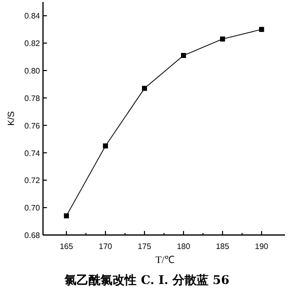 Image resolution: width=294 pixels, height=296 pixels. What do you see at coordinates (32, 43) in the screenshot?
I see `y-tick-label: 0.82` at bounding box center [32, 43].